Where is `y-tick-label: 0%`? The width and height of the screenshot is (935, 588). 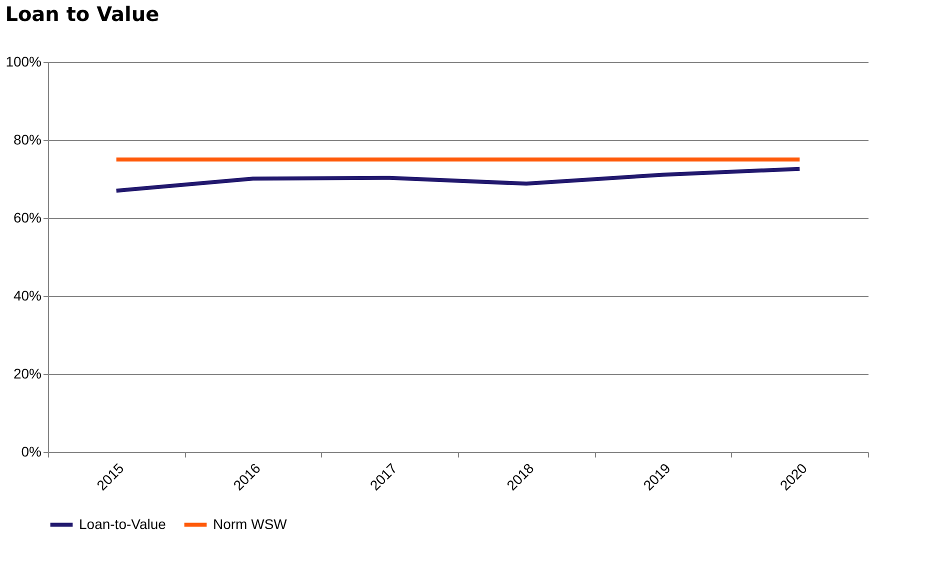 y-tick-label: 0% is located at coordinates (31, 452).